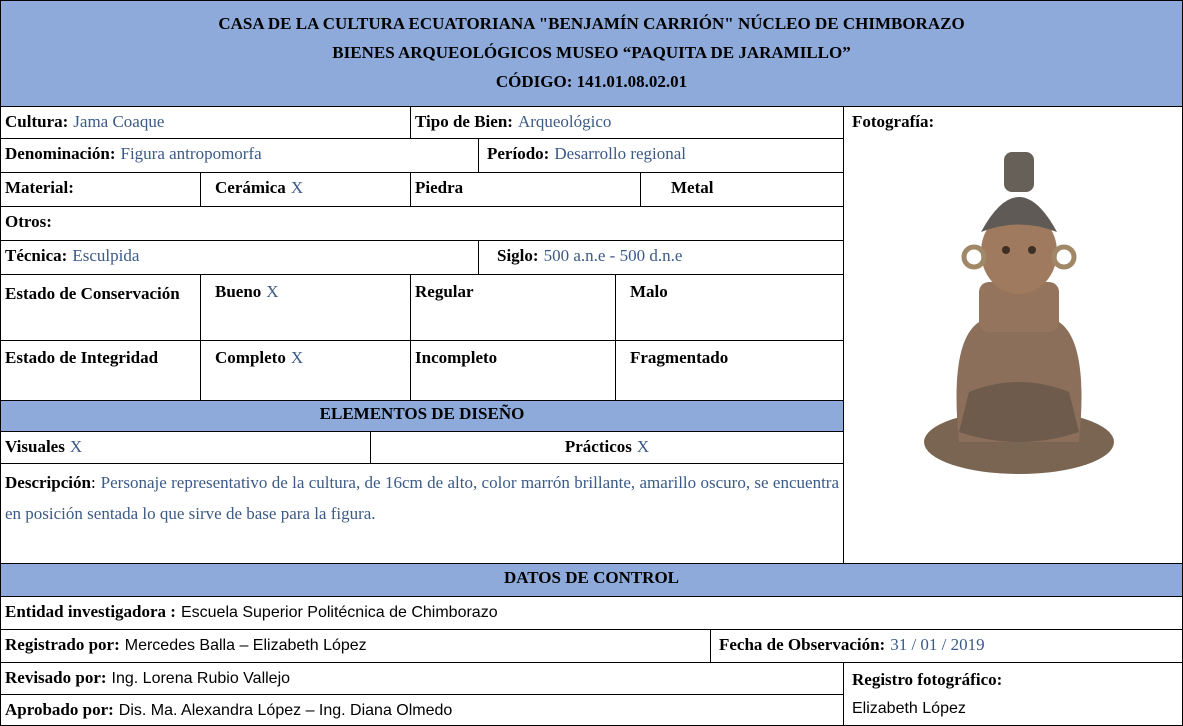 This screenshot has height=726, width=1183. I want to click on label: Tipo de Bien:, so click(464, 121).